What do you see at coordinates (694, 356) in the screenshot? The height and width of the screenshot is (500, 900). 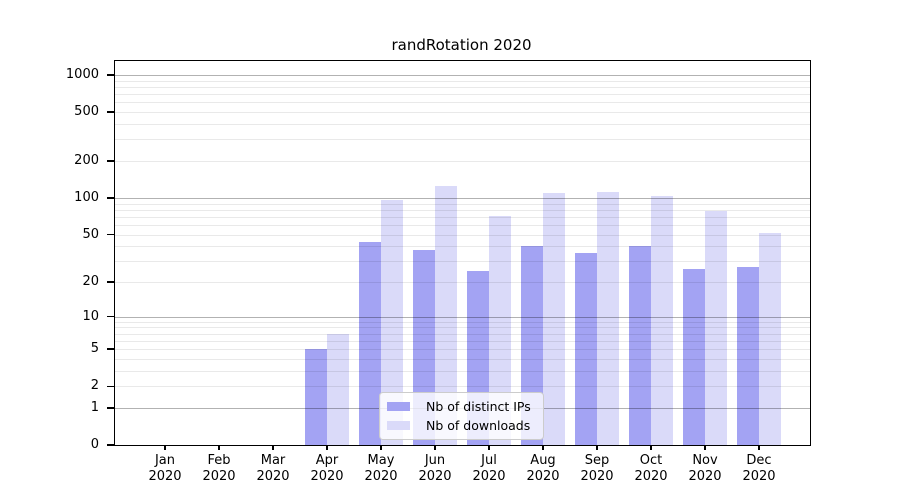 I see `bar-distinct-ips-nov` at bounding box center [694, 356].